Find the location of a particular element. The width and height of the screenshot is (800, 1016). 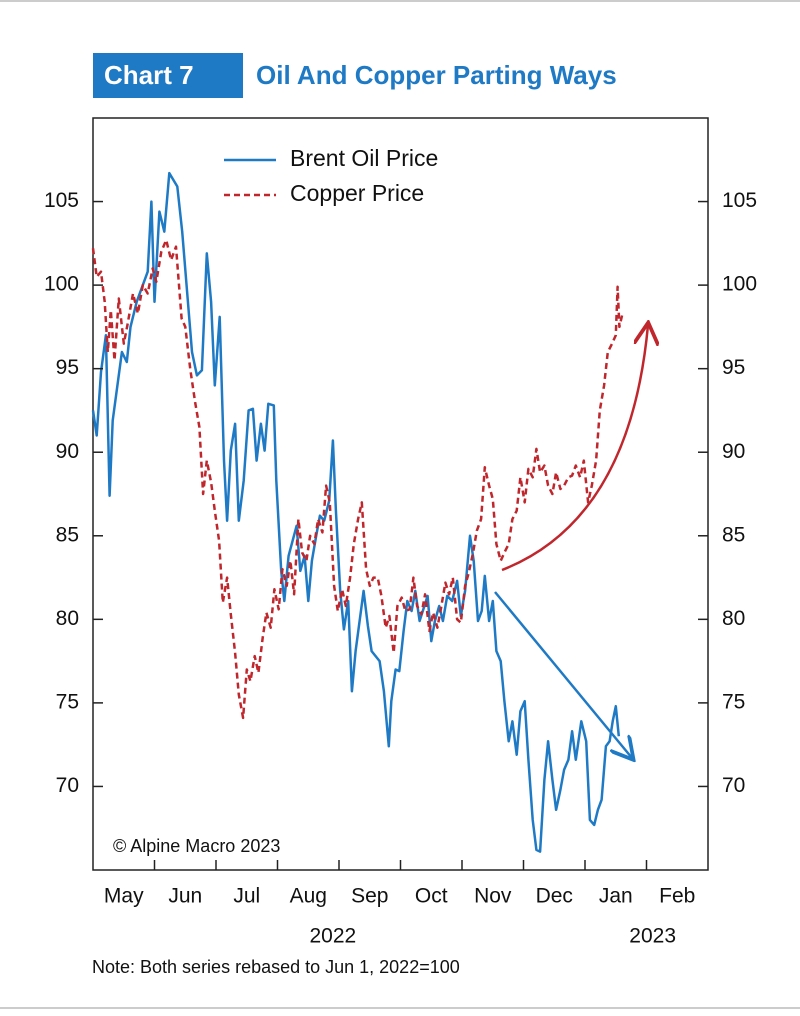

y-tick-label: 105 is located at coordinates (61, 200).